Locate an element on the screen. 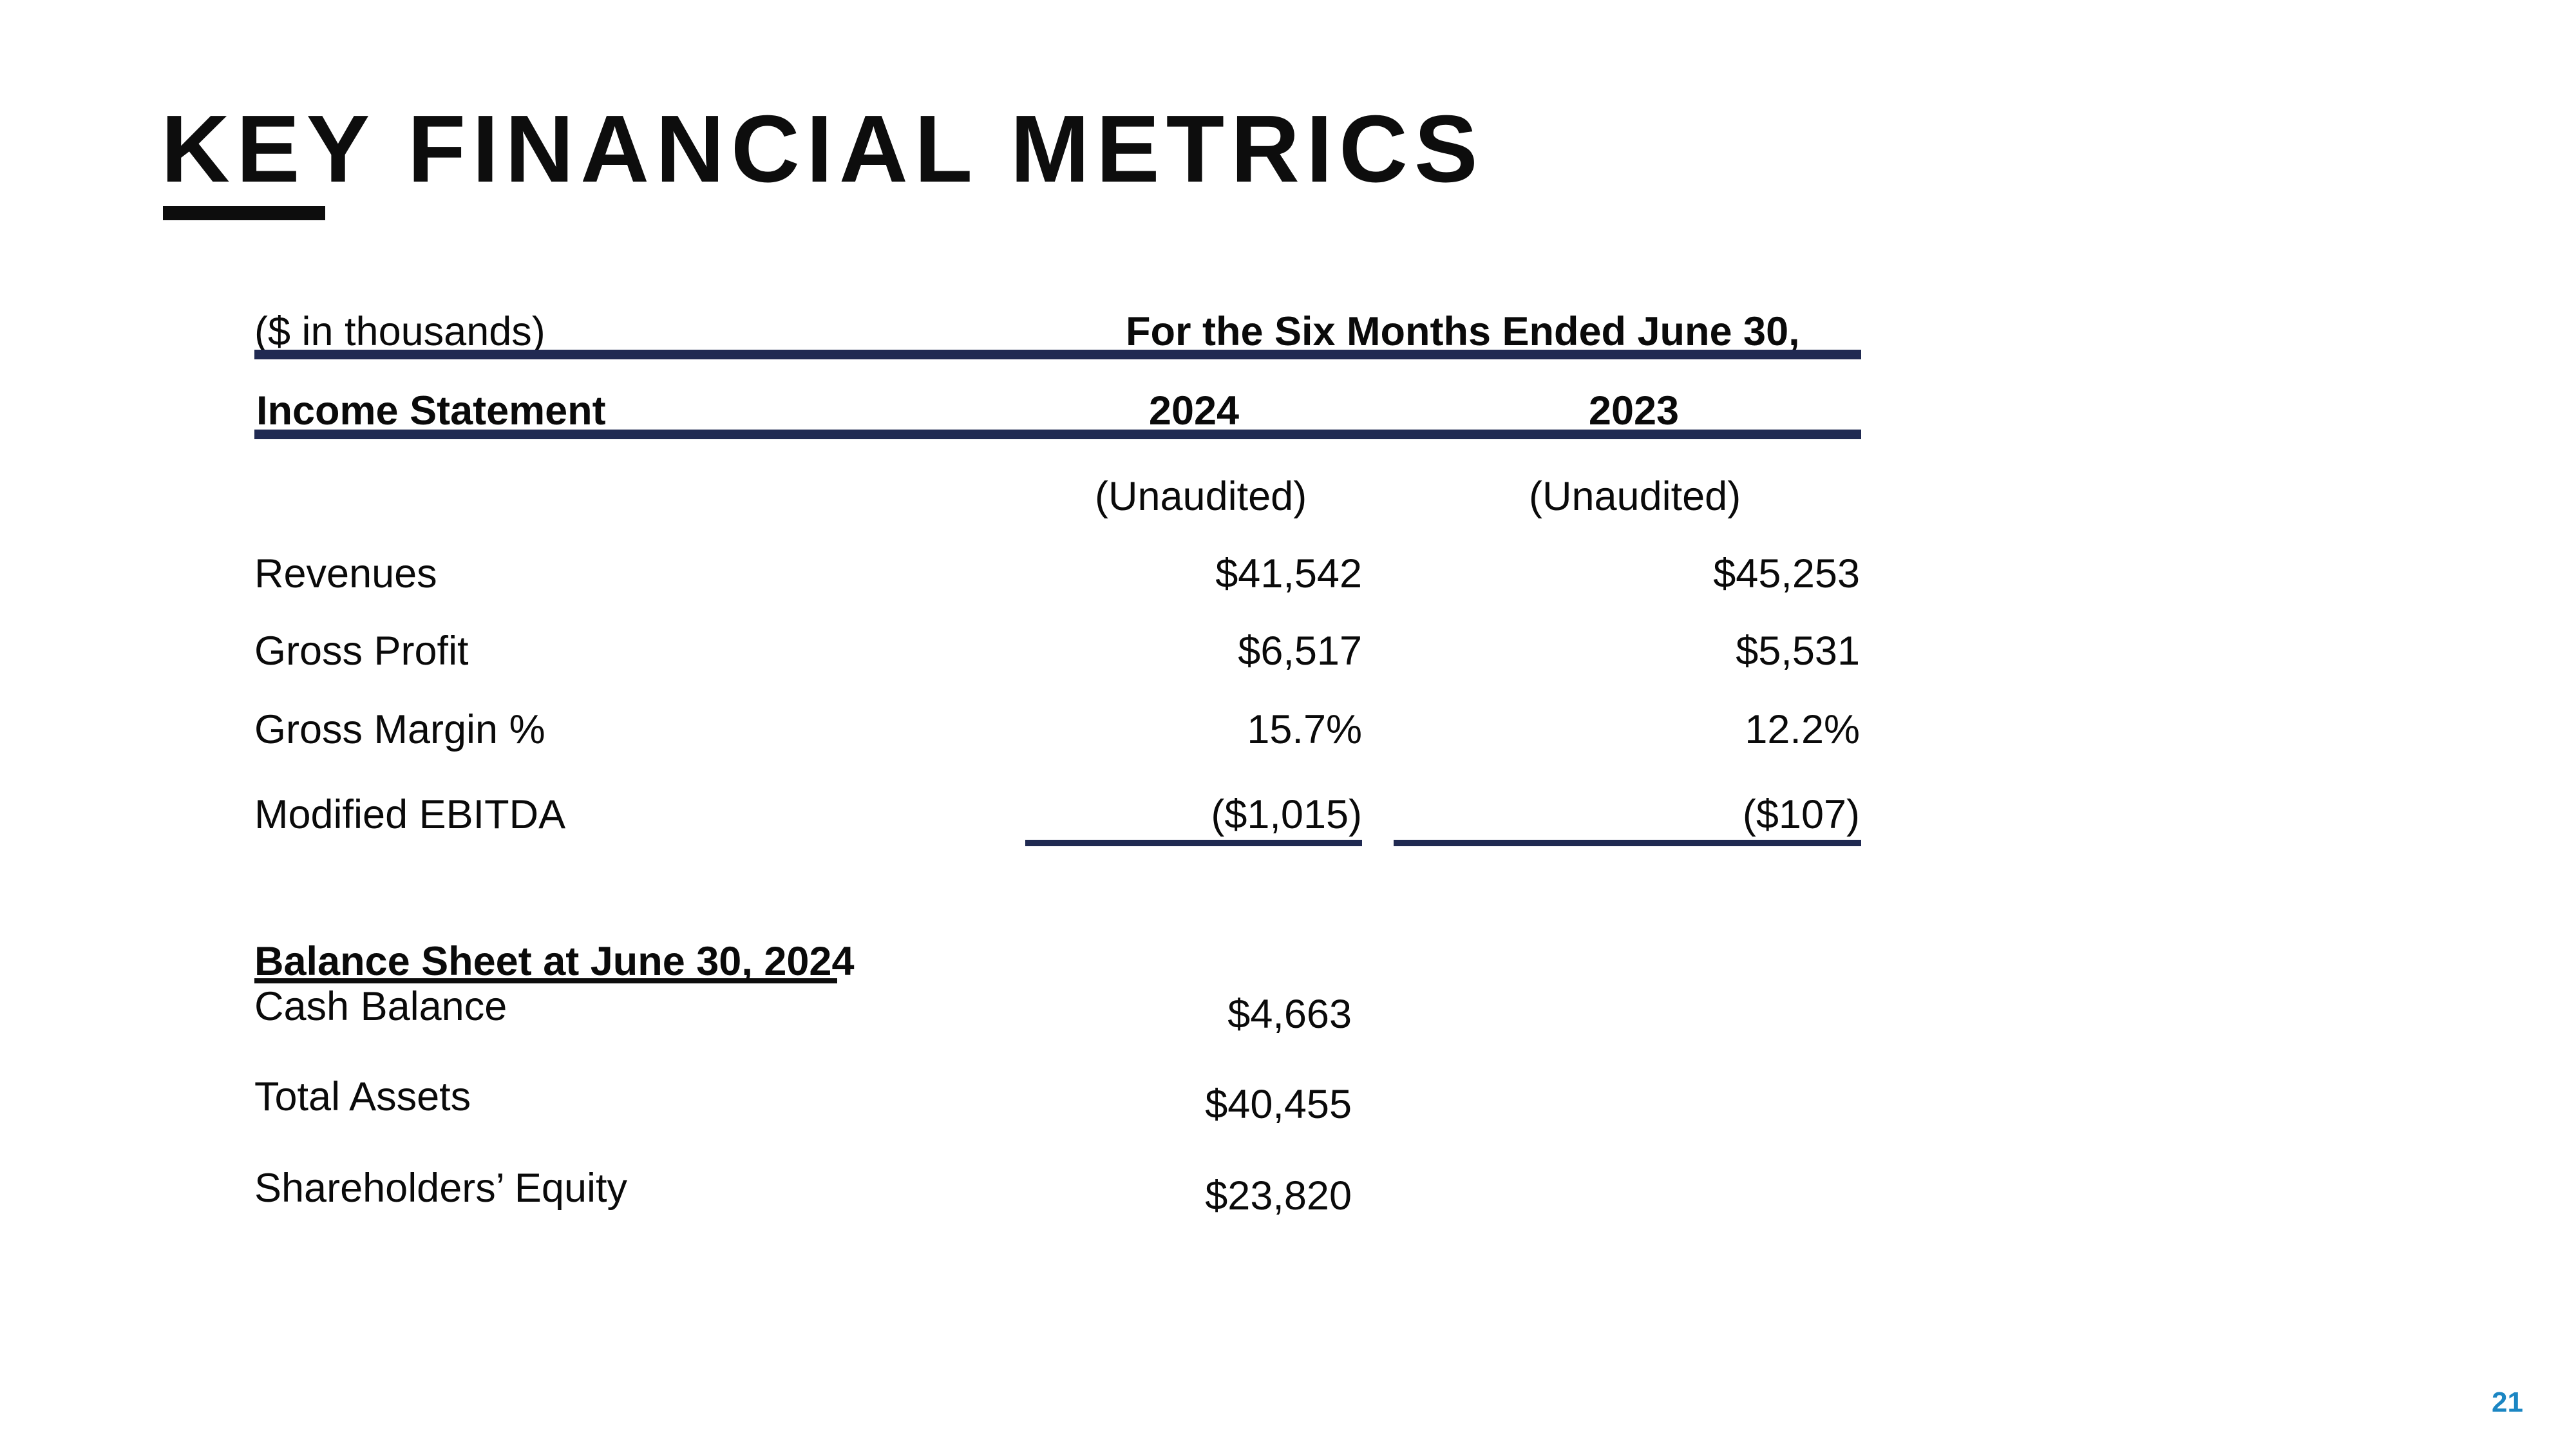 This screenshot has width=2576, height=1449. row-label: Total Assets is located at coordinates (363, 1096).